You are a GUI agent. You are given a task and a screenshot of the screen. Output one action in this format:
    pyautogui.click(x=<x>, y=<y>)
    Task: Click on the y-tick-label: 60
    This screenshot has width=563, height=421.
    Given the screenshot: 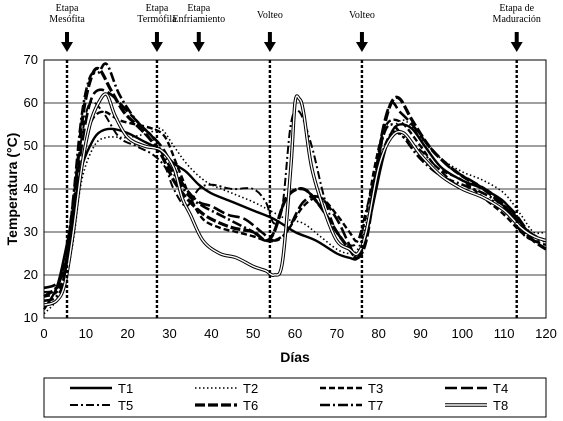 What is the action you would take?
    pyautogui.click(x=31, y=102)
    